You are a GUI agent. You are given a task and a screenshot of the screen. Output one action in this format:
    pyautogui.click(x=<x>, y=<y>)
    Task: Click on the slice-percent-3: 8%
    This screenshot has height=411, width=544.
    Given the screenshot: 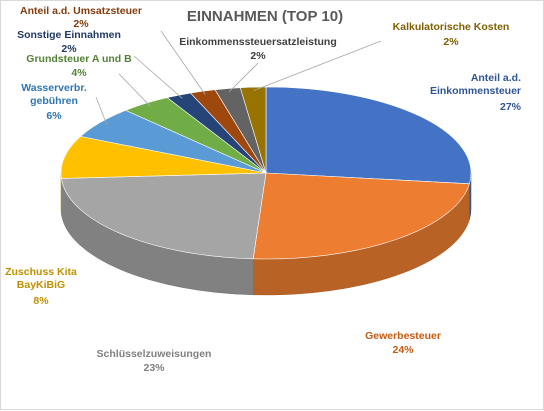 What is the action you would take?
    pyautogui.click(x=41, y=301)
    